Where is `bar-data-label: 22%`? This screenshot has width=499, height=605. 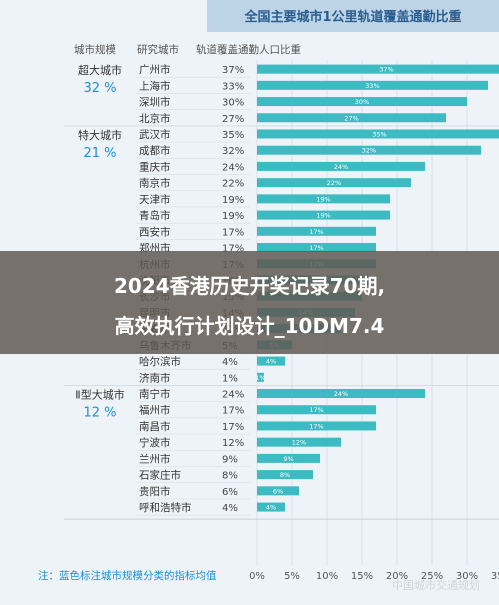
bar-data-label: 22% is located at coordinates (334, 183).